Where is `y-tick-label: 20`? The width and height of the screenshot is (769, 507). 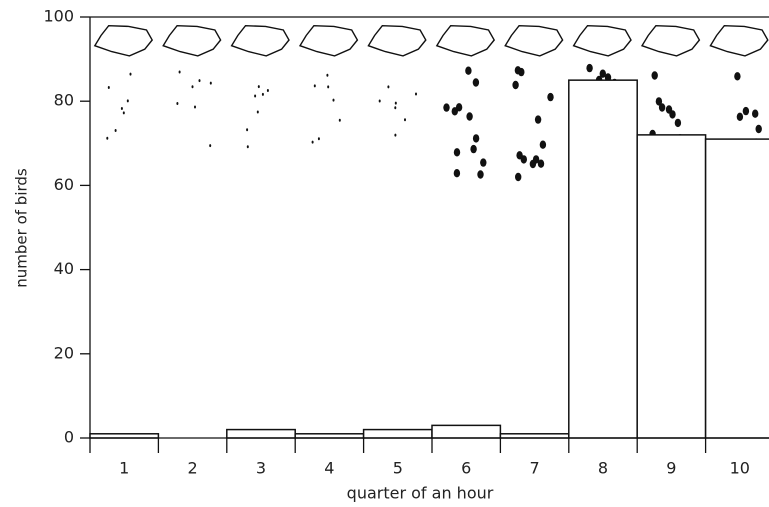
y-tick-label: 20 is located at coordinates (64, 352).